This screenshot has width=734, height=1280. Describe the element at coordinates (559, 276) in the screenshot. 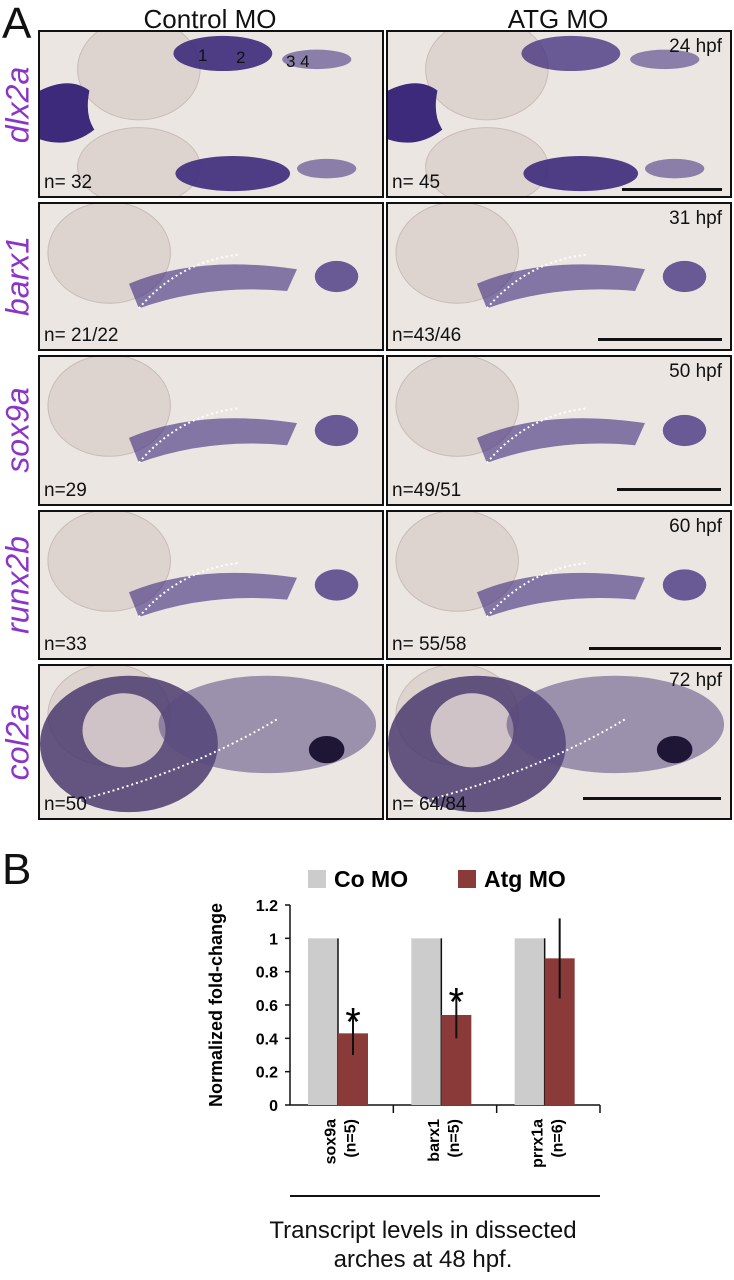

I see `atg-image-barx1: 31 hpf n=43/46` at that location.